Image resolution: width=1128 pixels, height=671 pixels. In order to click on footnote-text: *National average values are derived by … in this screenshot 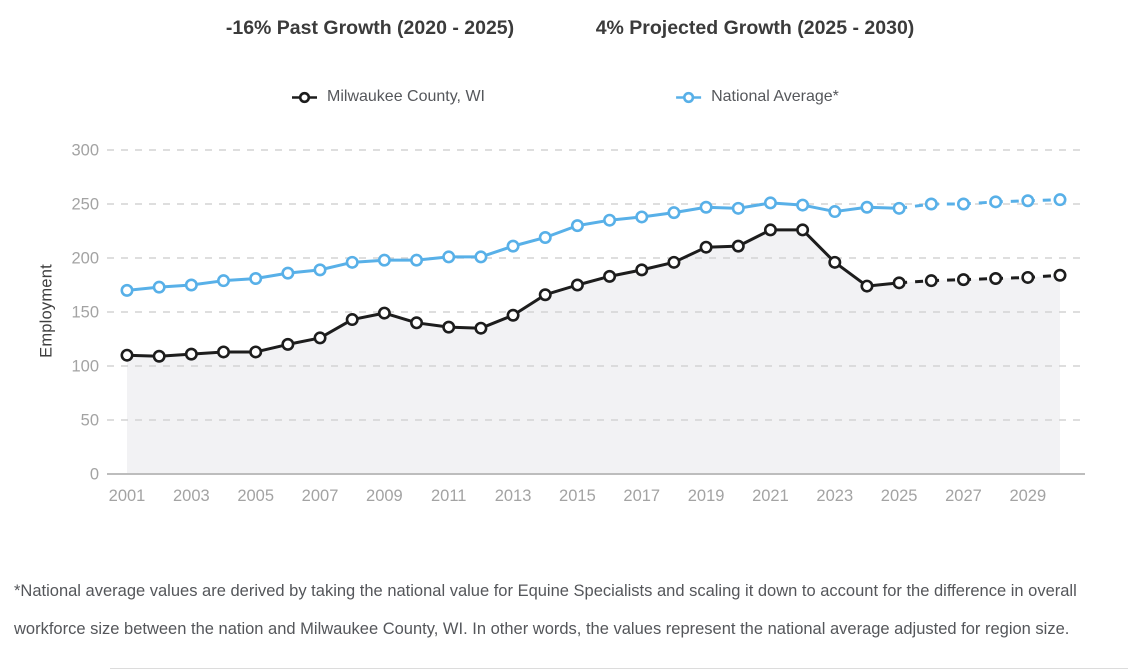, I will do `click(545, 610)`.